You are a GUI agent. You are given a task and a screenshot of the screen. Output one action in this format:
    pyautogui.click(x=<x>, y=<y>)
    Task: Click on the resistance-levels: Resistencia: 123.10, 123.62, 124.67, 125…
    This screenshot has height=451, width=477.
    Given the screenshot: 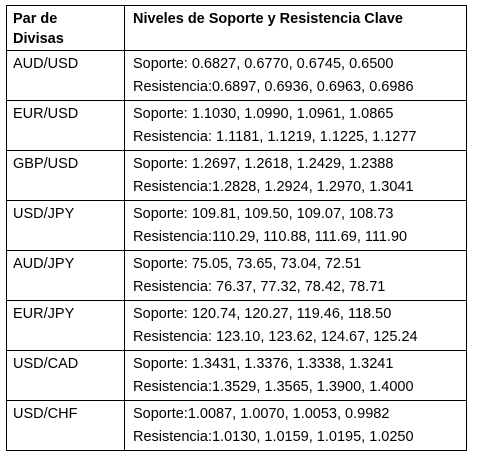 What is the action you would take?
    pyautogui.click(x=275, y=337)
    